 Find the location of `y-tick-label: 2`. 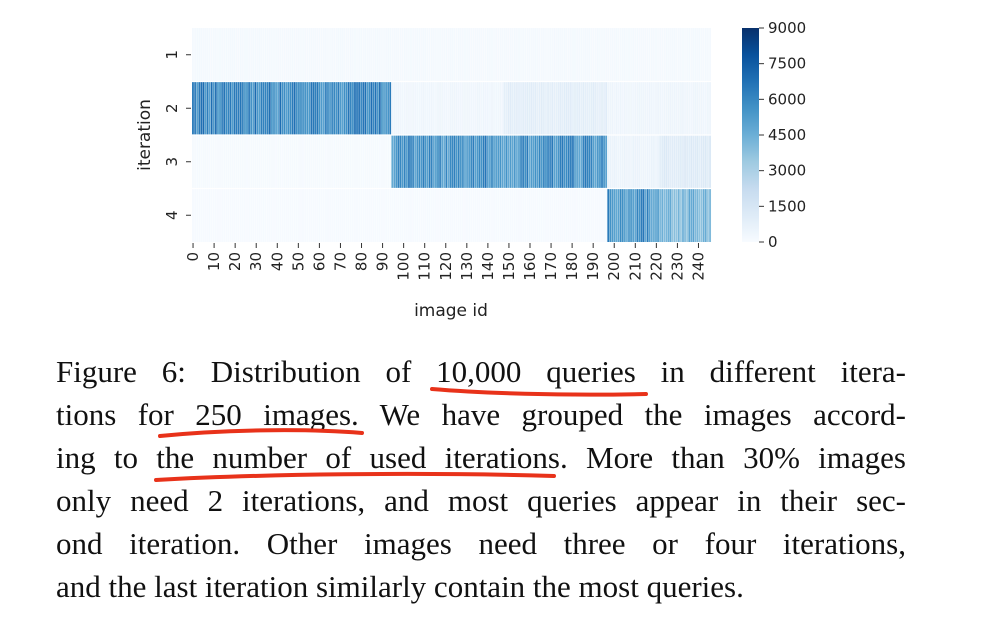

y-tick-label: 2 is located at coordinates (172, 108).